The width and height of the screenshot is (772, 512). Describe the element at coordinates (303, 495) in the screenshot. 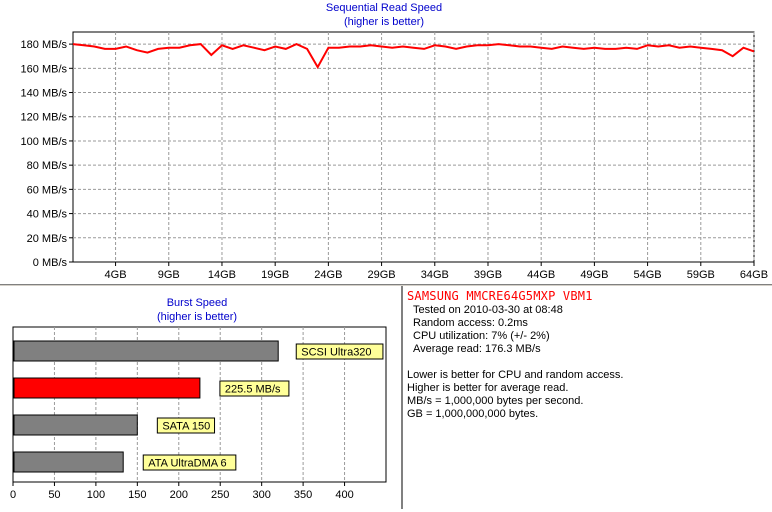

I see `burst-x-tick-label: 350` at that location.